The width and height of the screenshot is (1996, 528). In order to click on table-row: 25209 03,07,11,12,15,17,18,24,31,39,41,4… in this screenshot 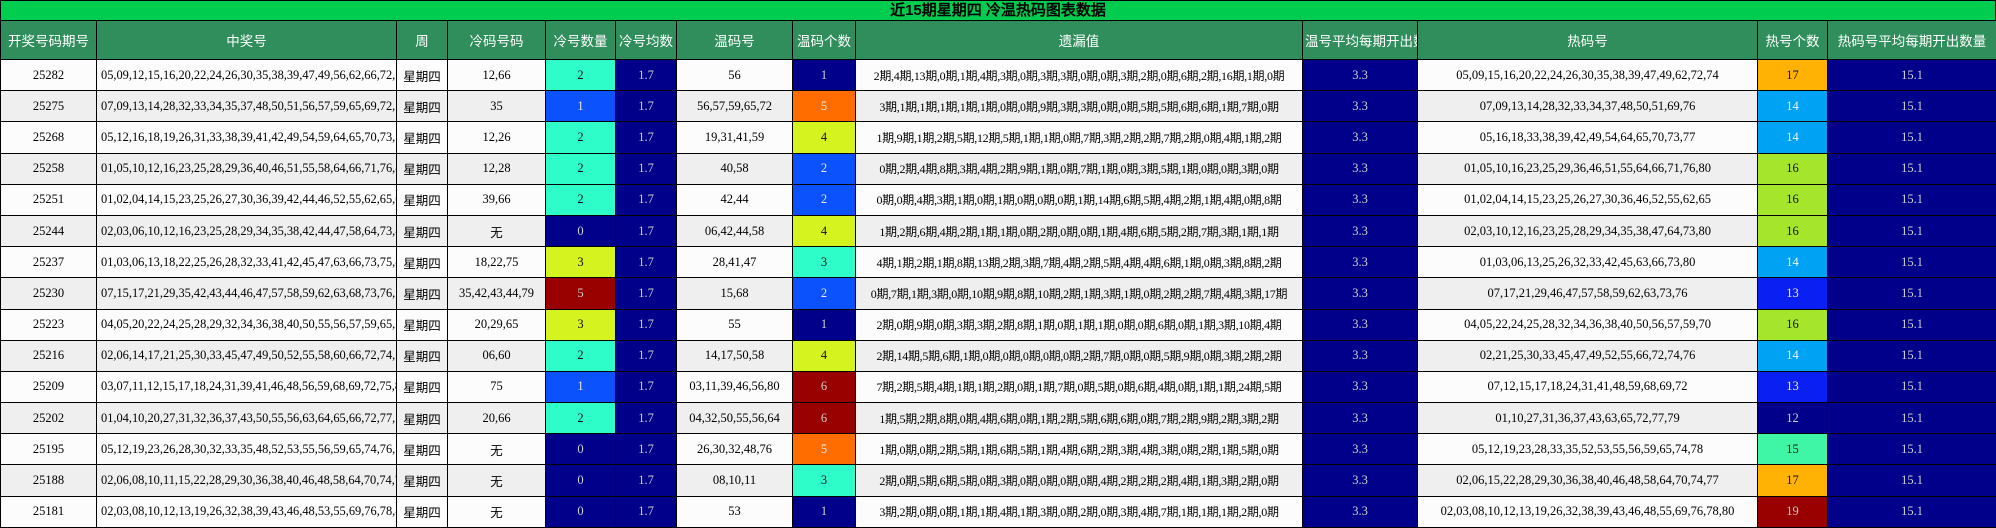, I will do `click(998, 387)`.